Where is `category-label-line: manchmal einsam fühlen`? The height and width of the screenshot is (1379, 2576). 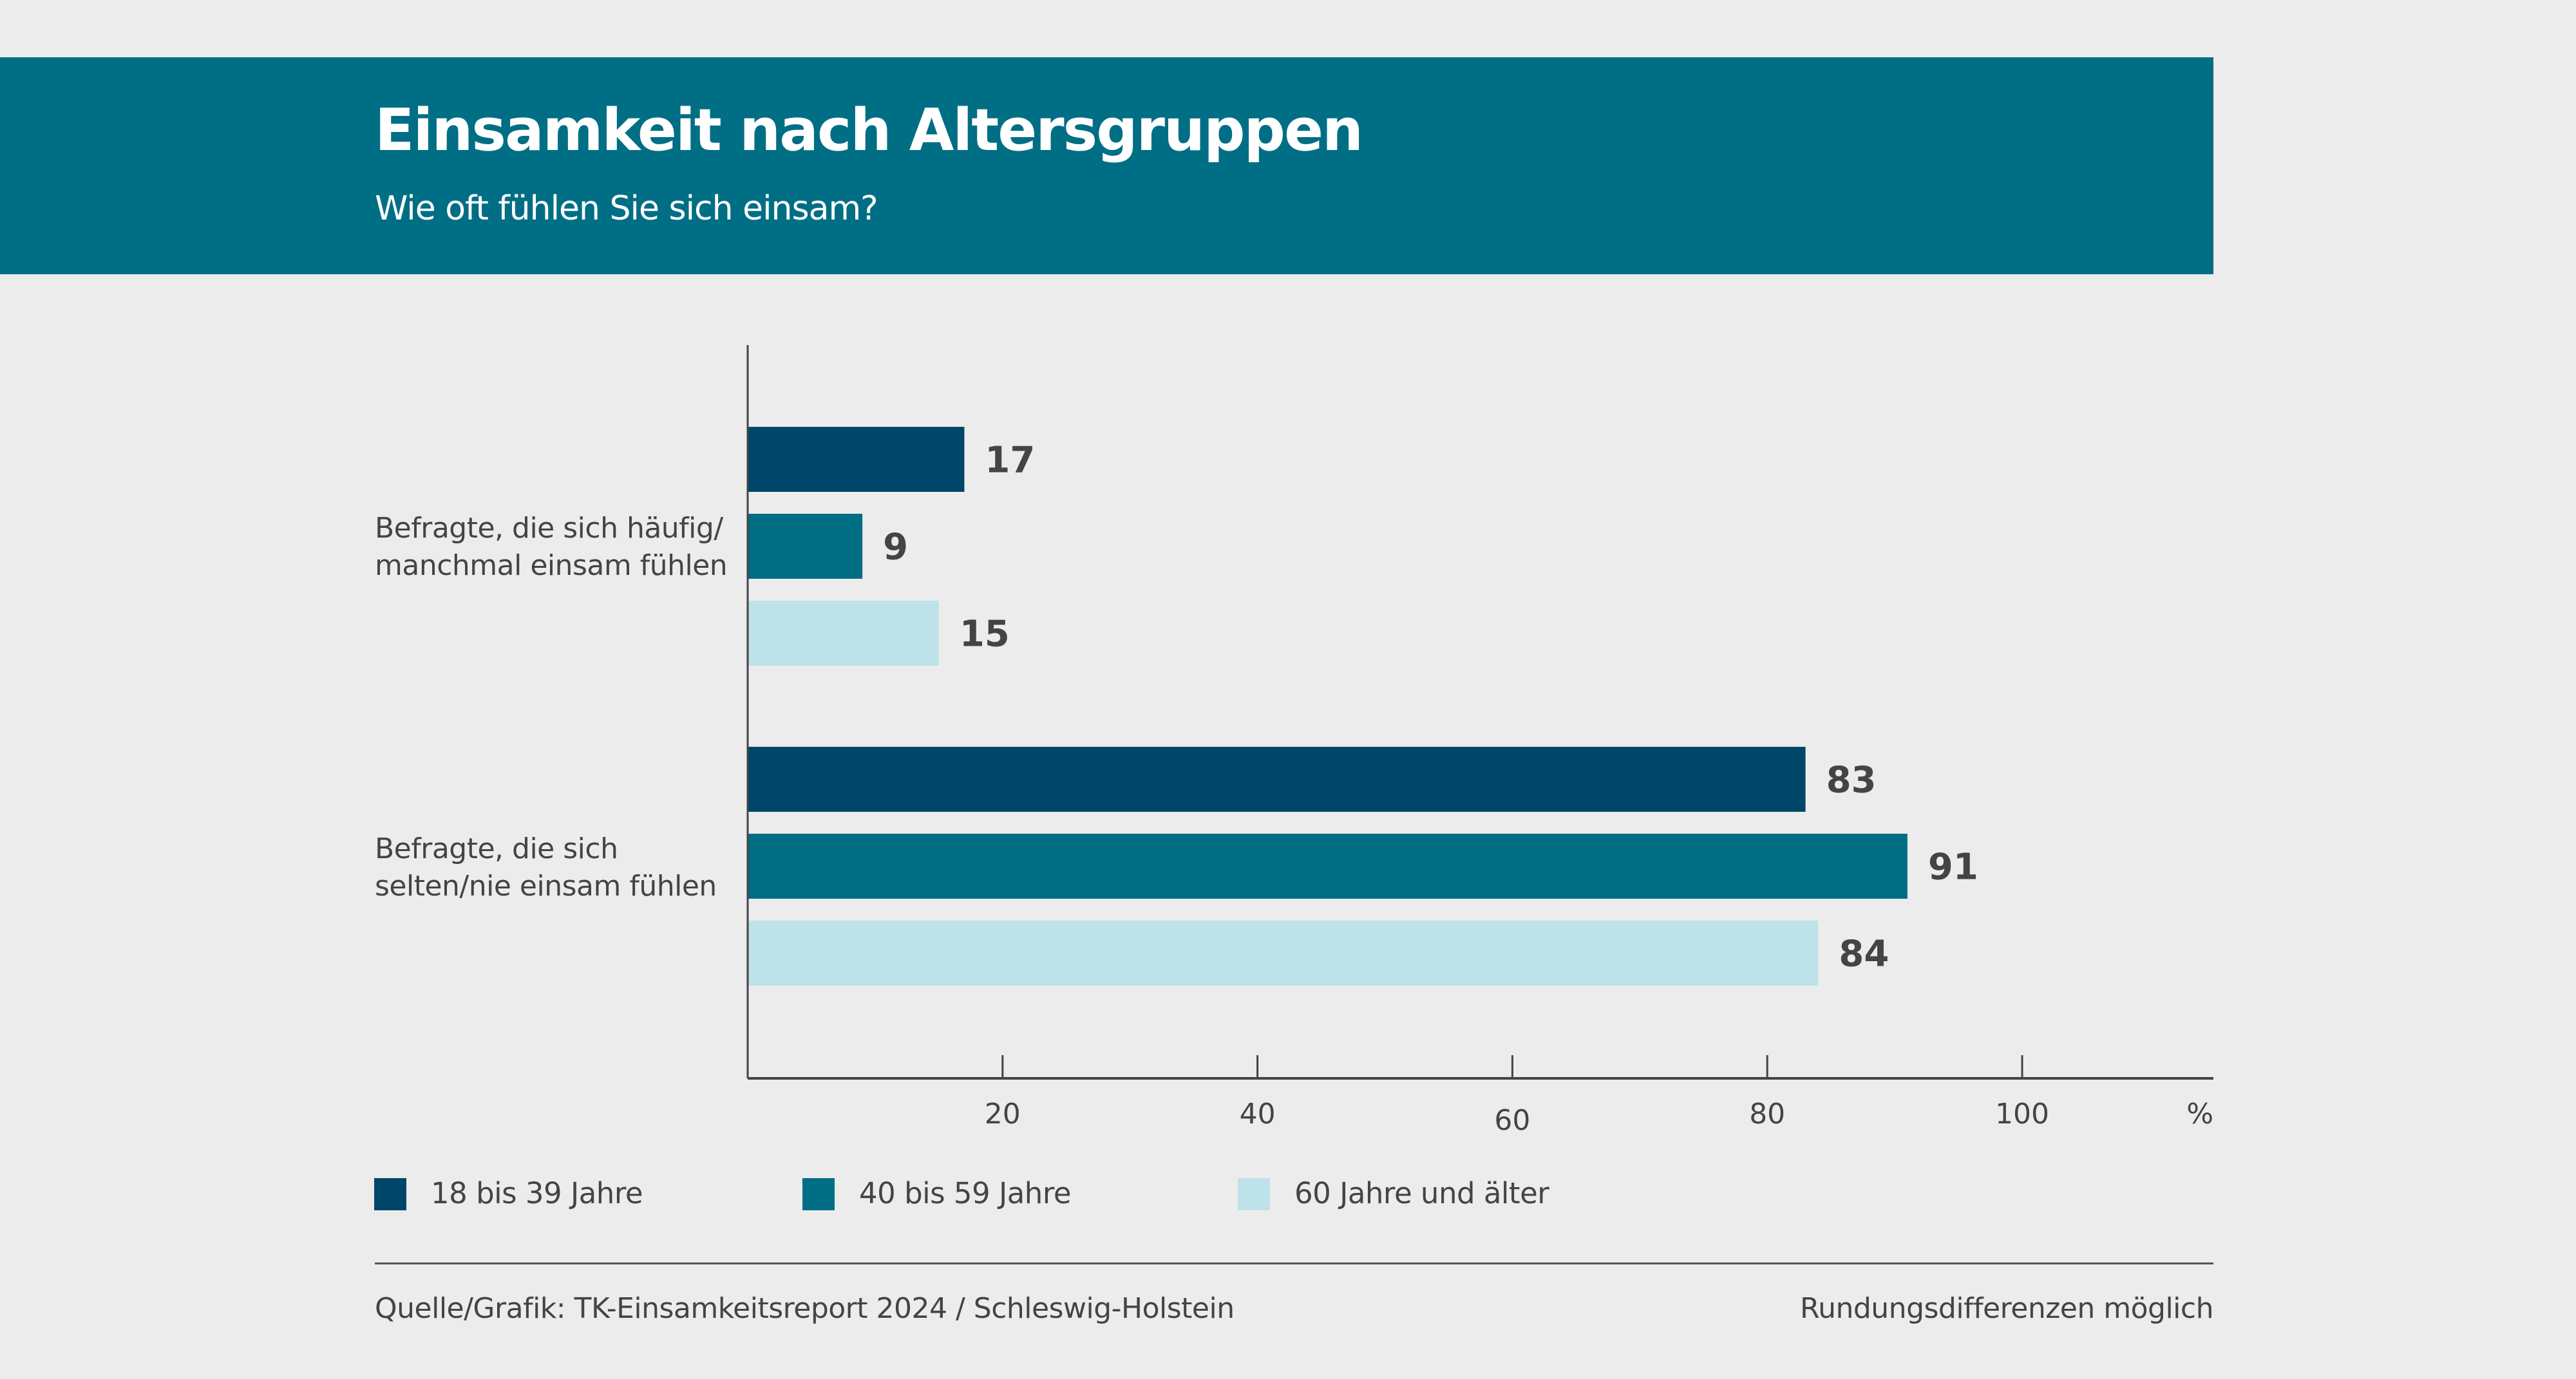 category-label-line: manchmal einsam fühlen is located at coordinates (551, 565).